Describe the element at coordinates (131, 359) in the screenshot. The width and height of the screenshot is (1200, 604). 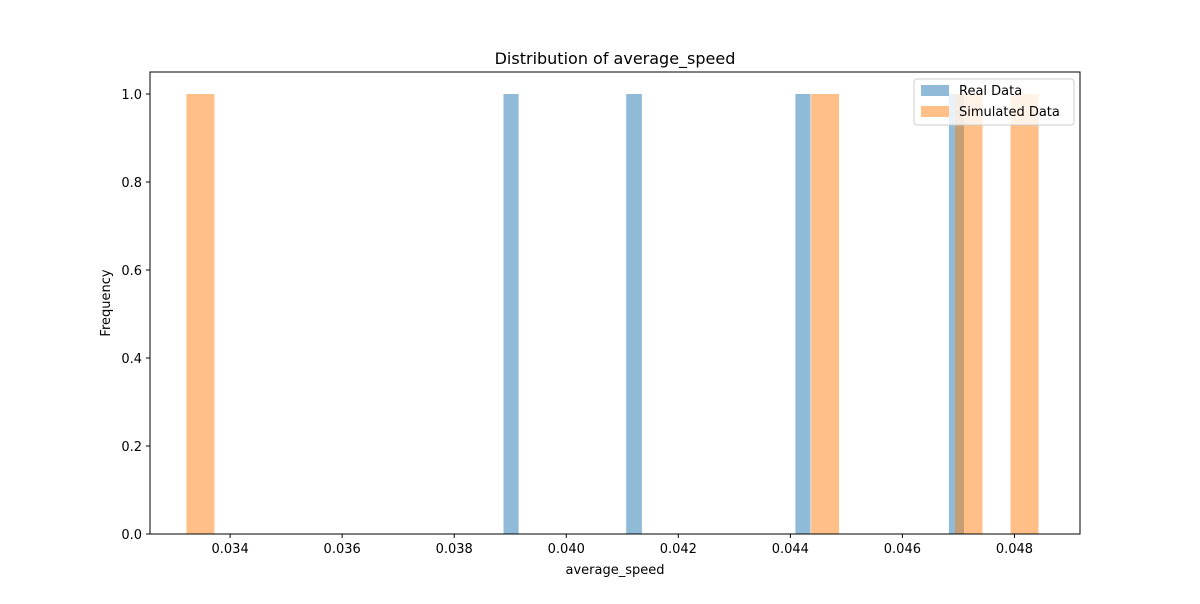
I see `y-tick-label-2: 0.4` at that location.